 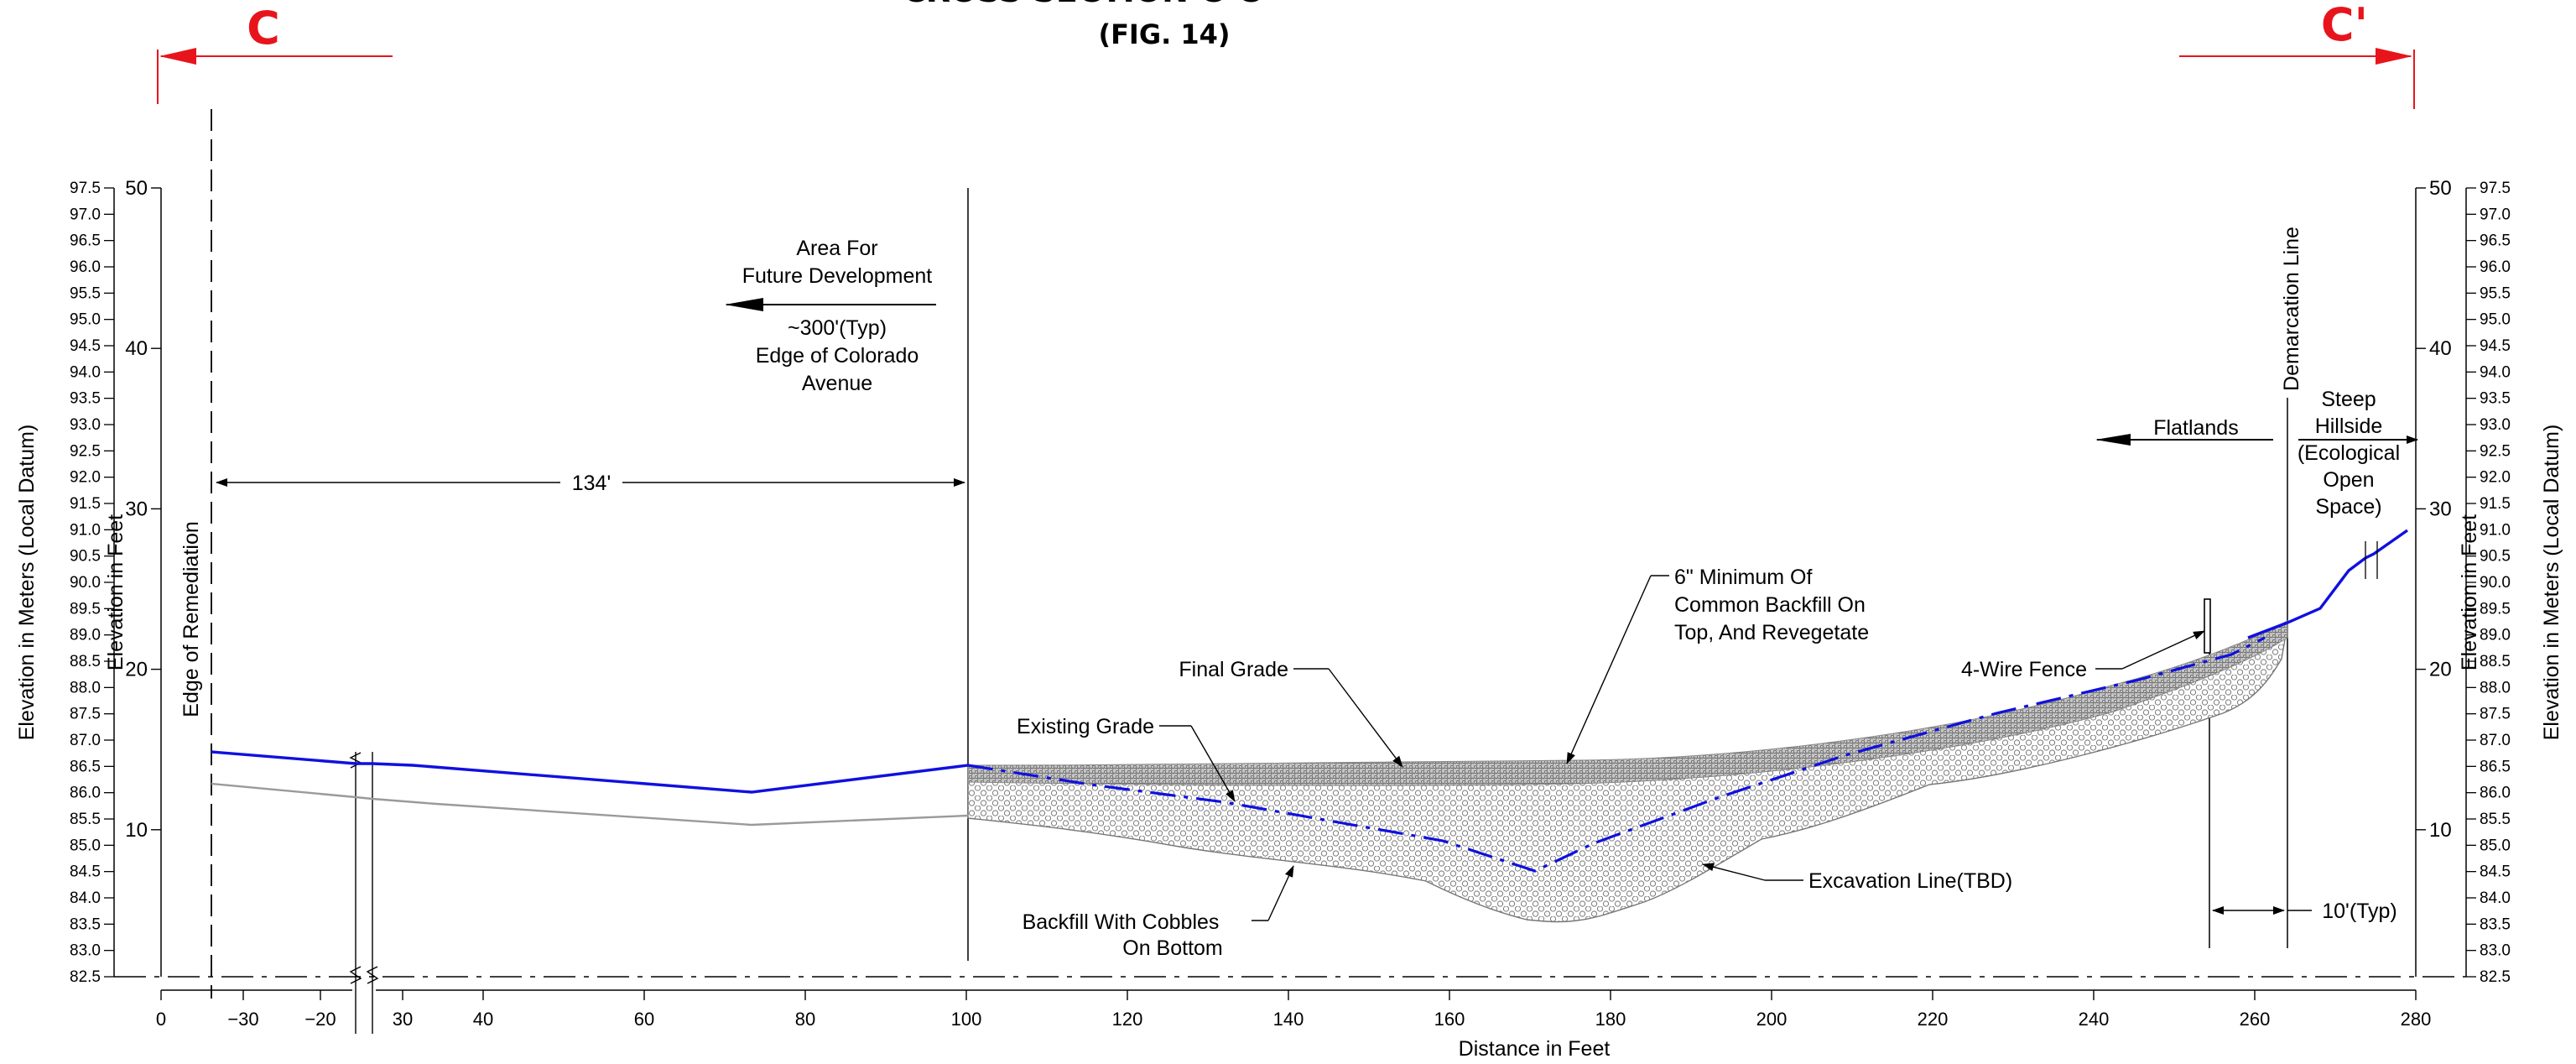 What do you see at coordinates (2113, 440) in the screenshot?
I see `flatlands-arrowhead` at bounding box center [2113, 440].